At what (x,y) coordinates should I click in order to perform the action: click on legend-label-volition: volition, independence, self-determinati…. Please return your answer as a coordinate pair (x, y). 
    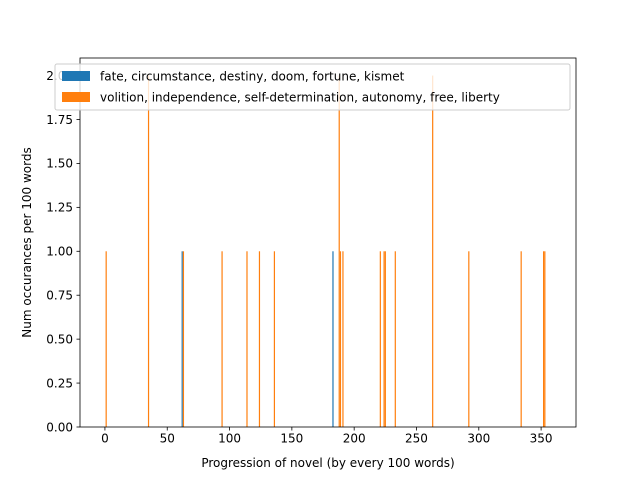
    Looking at the image, I should click on (300, 98).